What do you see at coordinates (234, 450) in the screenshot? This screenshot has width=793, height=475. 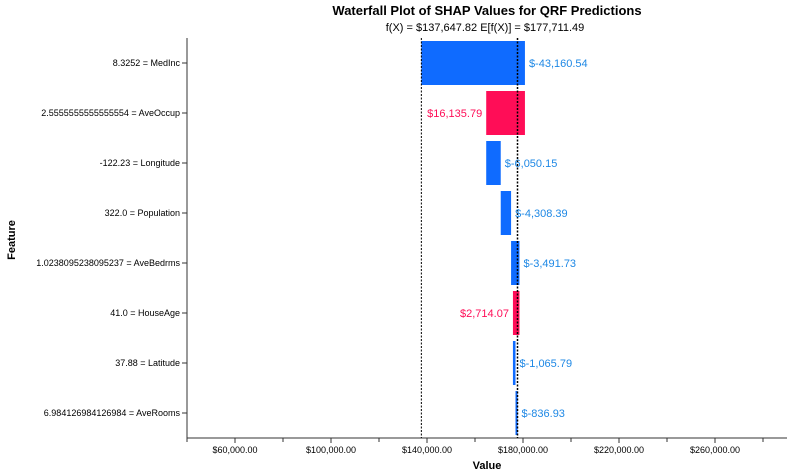 I see `x-tick-label-0: $60,000.00` at bounding box center [234, 450].